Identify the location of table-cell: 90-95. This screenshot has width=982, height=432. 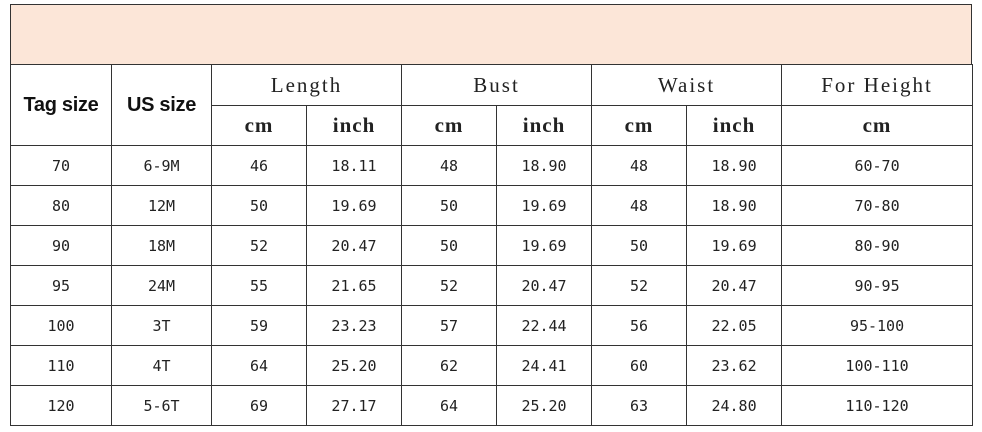
(877, 285).